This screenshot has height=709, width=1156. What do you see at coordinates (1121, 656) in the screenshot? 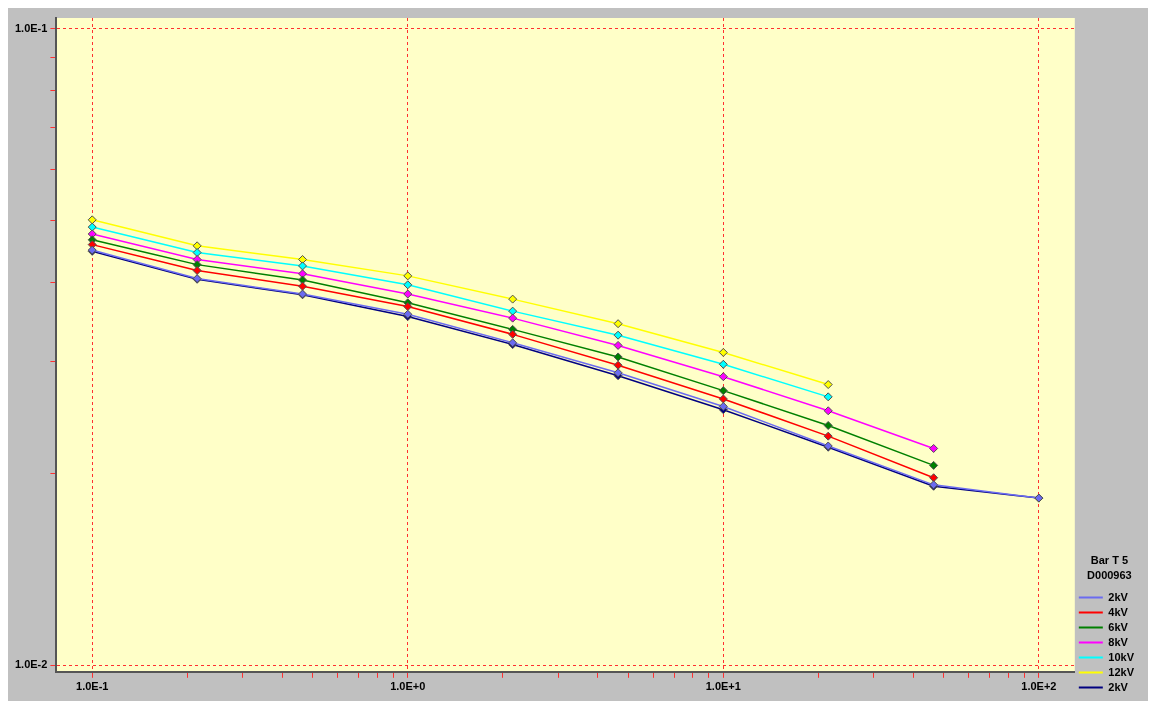
I see `legend-label: 10kV` at bounding box center [1121, 656].